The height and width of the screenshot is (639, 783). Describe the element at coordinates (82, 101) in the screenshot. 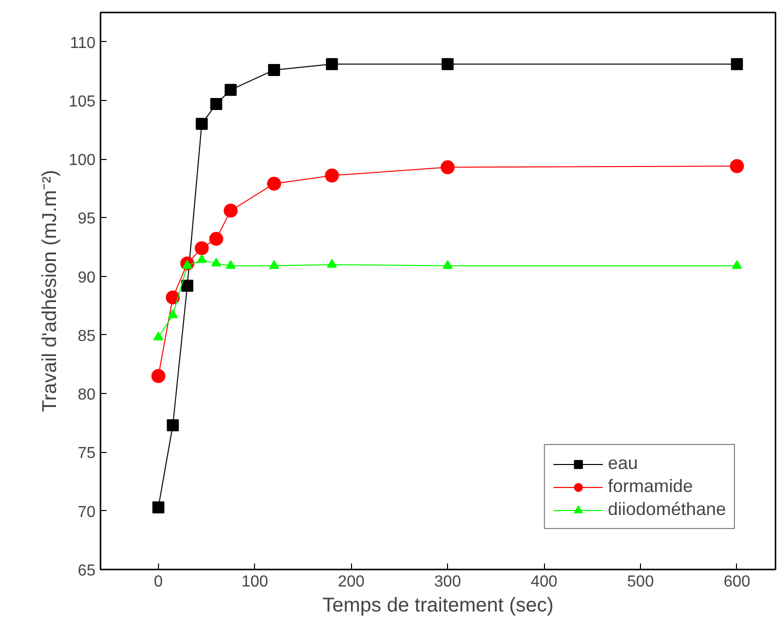

I see `y-tick-label: 105` at that location.